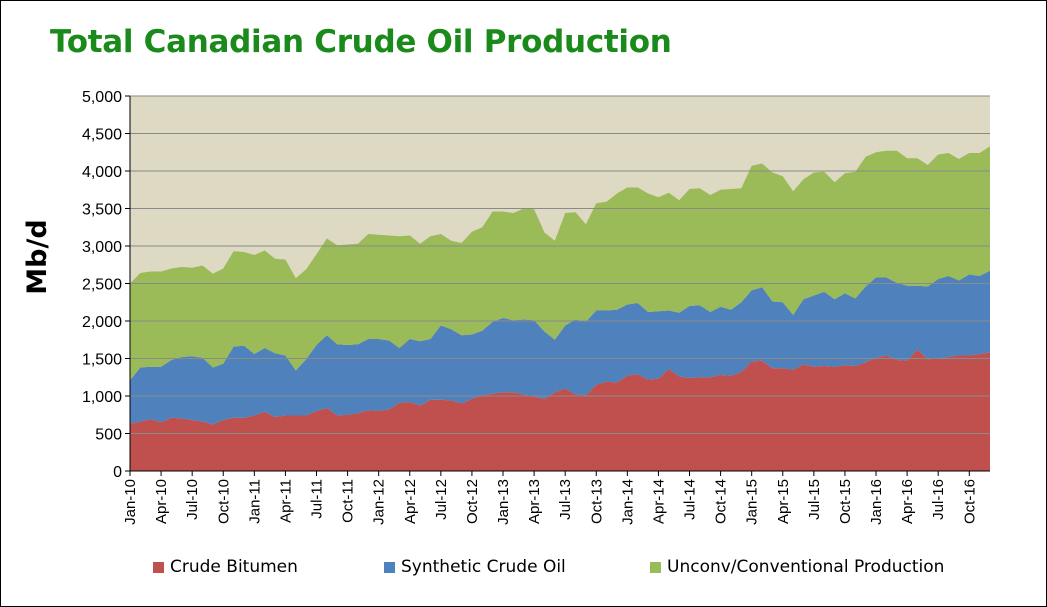 The width and height of the screenshot is (1047, 607). I want to click on x-tick-label: Jan-12, so click(379, 502).